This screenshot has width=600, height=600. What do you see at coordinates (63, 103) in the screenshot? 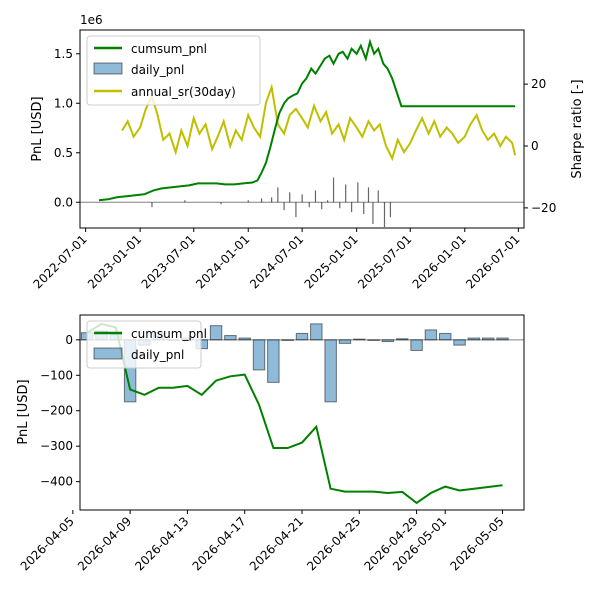
I see `top-ytick-label: 1.0` at bounding box center [63, 103].